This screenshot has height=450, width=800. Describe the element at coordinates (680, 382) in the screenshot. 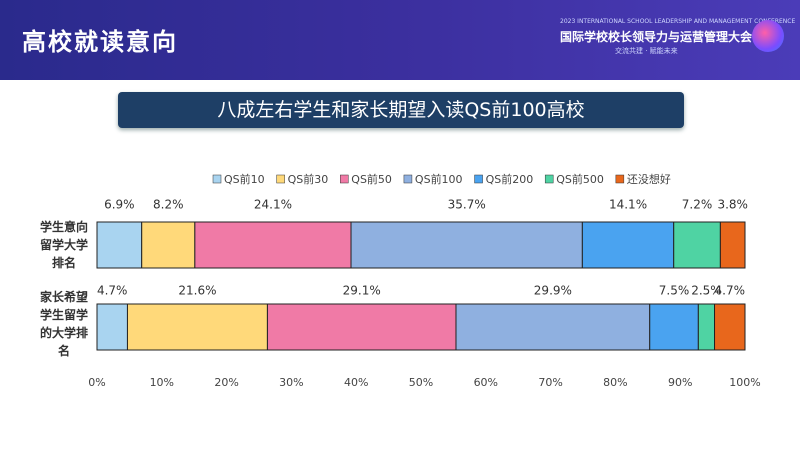

I see `x-tick-label: 90%` at that location.